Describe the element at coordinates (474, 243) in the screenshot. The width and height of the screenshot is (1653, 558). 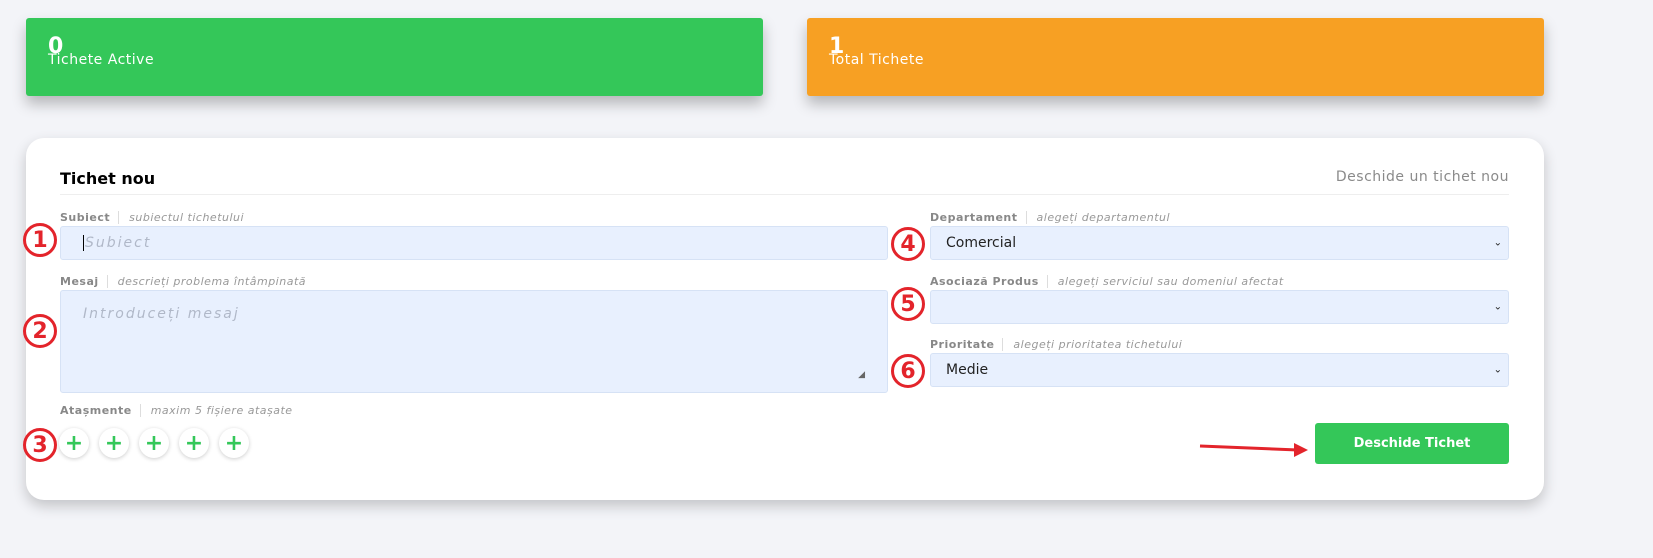
I see `subject-input: Subiect` at that location.